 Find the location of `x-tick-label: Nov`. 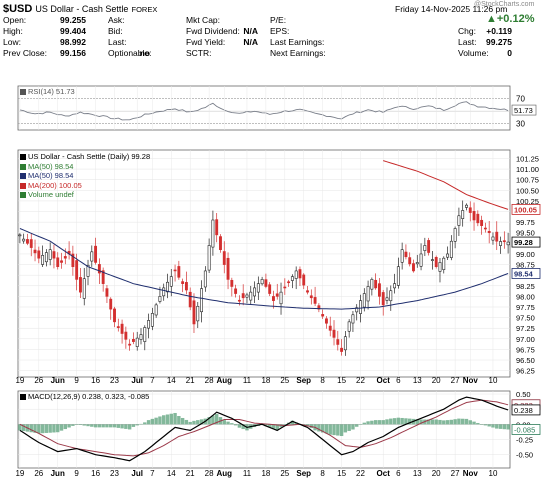

x-tick-label: Nov is located at coordinates (471, 380).